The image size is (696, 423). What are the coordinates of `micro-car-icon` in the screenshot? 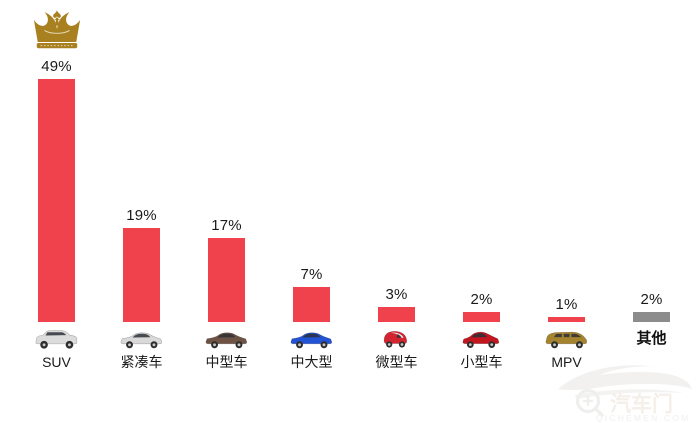 It's located at (396, 339).